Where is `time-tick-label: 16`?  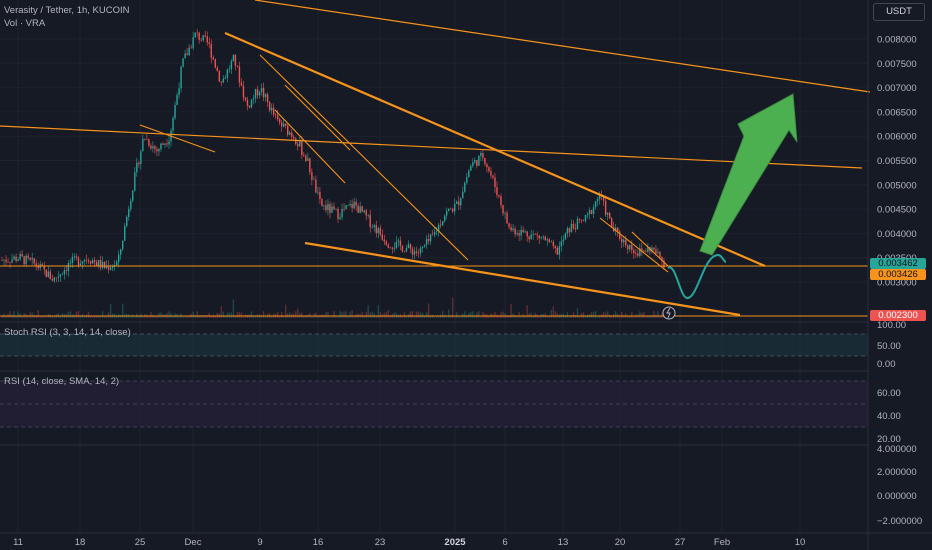
time-tick-label: 16 is located at coordinates (318, 542).